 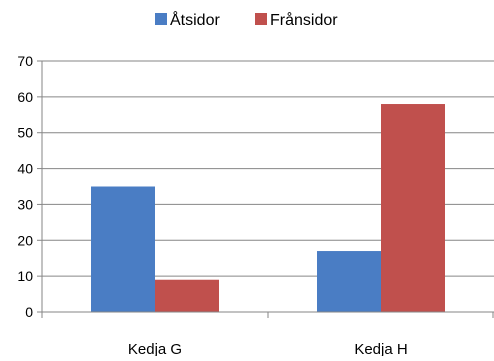 I want to click on x-tick-label: Kedja G, so click(x=155, y=348).